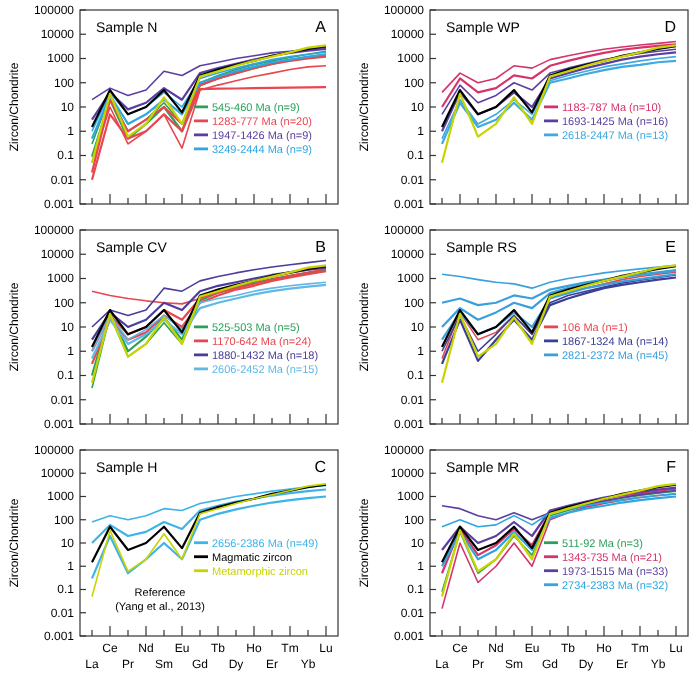 This screenshot has height=688, width=700. I want to click on annotation: B, so click(320, 247).